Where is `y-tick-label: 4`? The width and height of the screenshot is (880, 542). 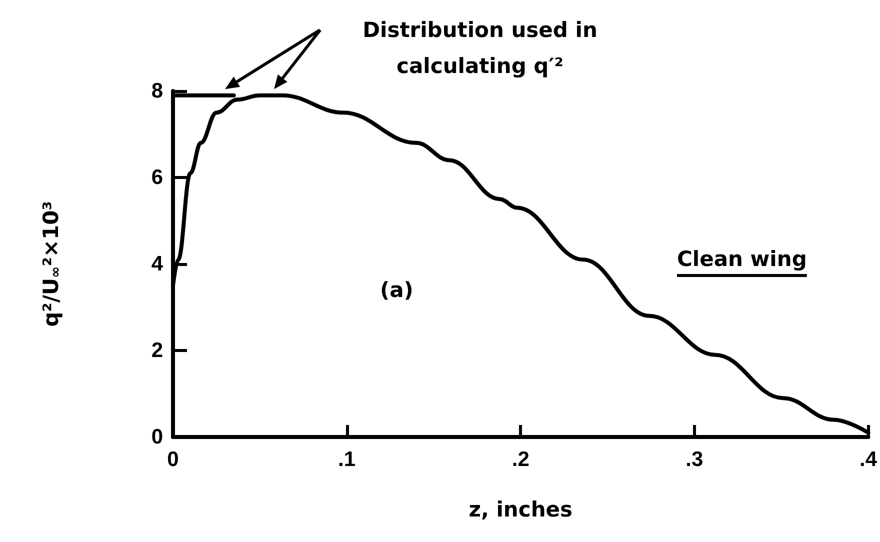
y-tick-label: 4 is located at coordinates (157, 264).